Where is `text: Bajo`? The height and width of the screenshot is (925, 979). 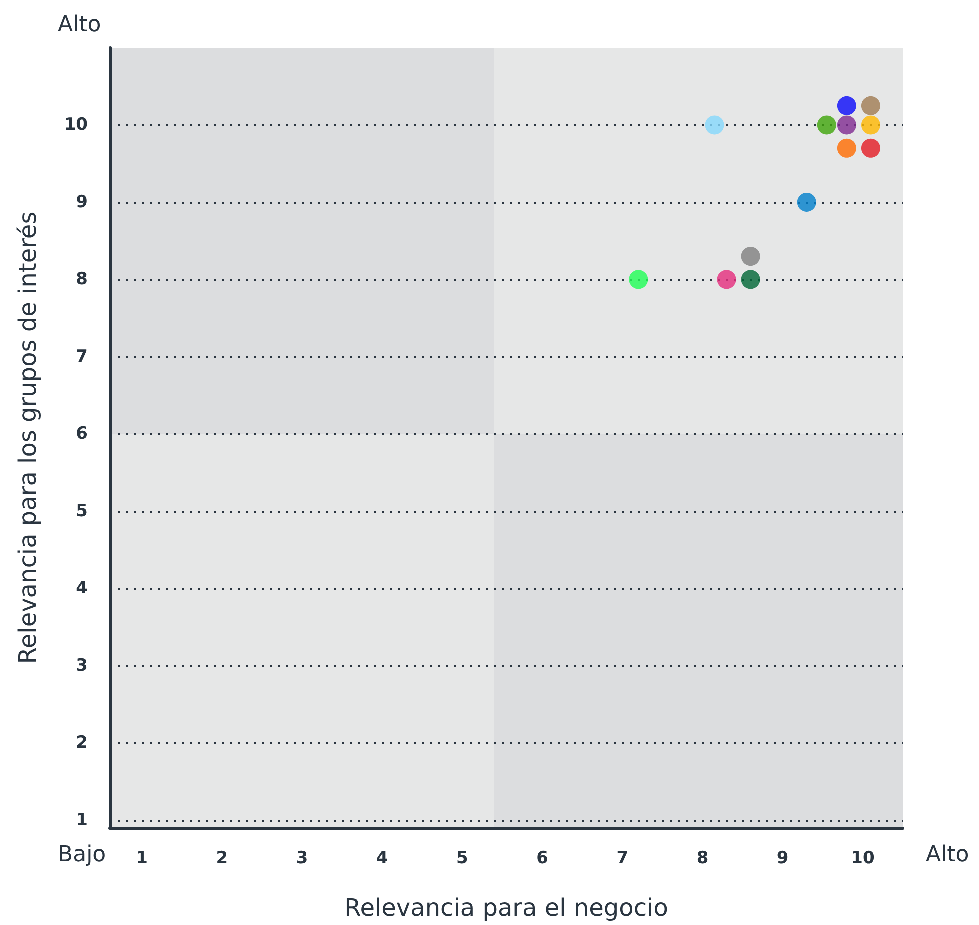
text: Bajo is located at coordinates (82, 855).